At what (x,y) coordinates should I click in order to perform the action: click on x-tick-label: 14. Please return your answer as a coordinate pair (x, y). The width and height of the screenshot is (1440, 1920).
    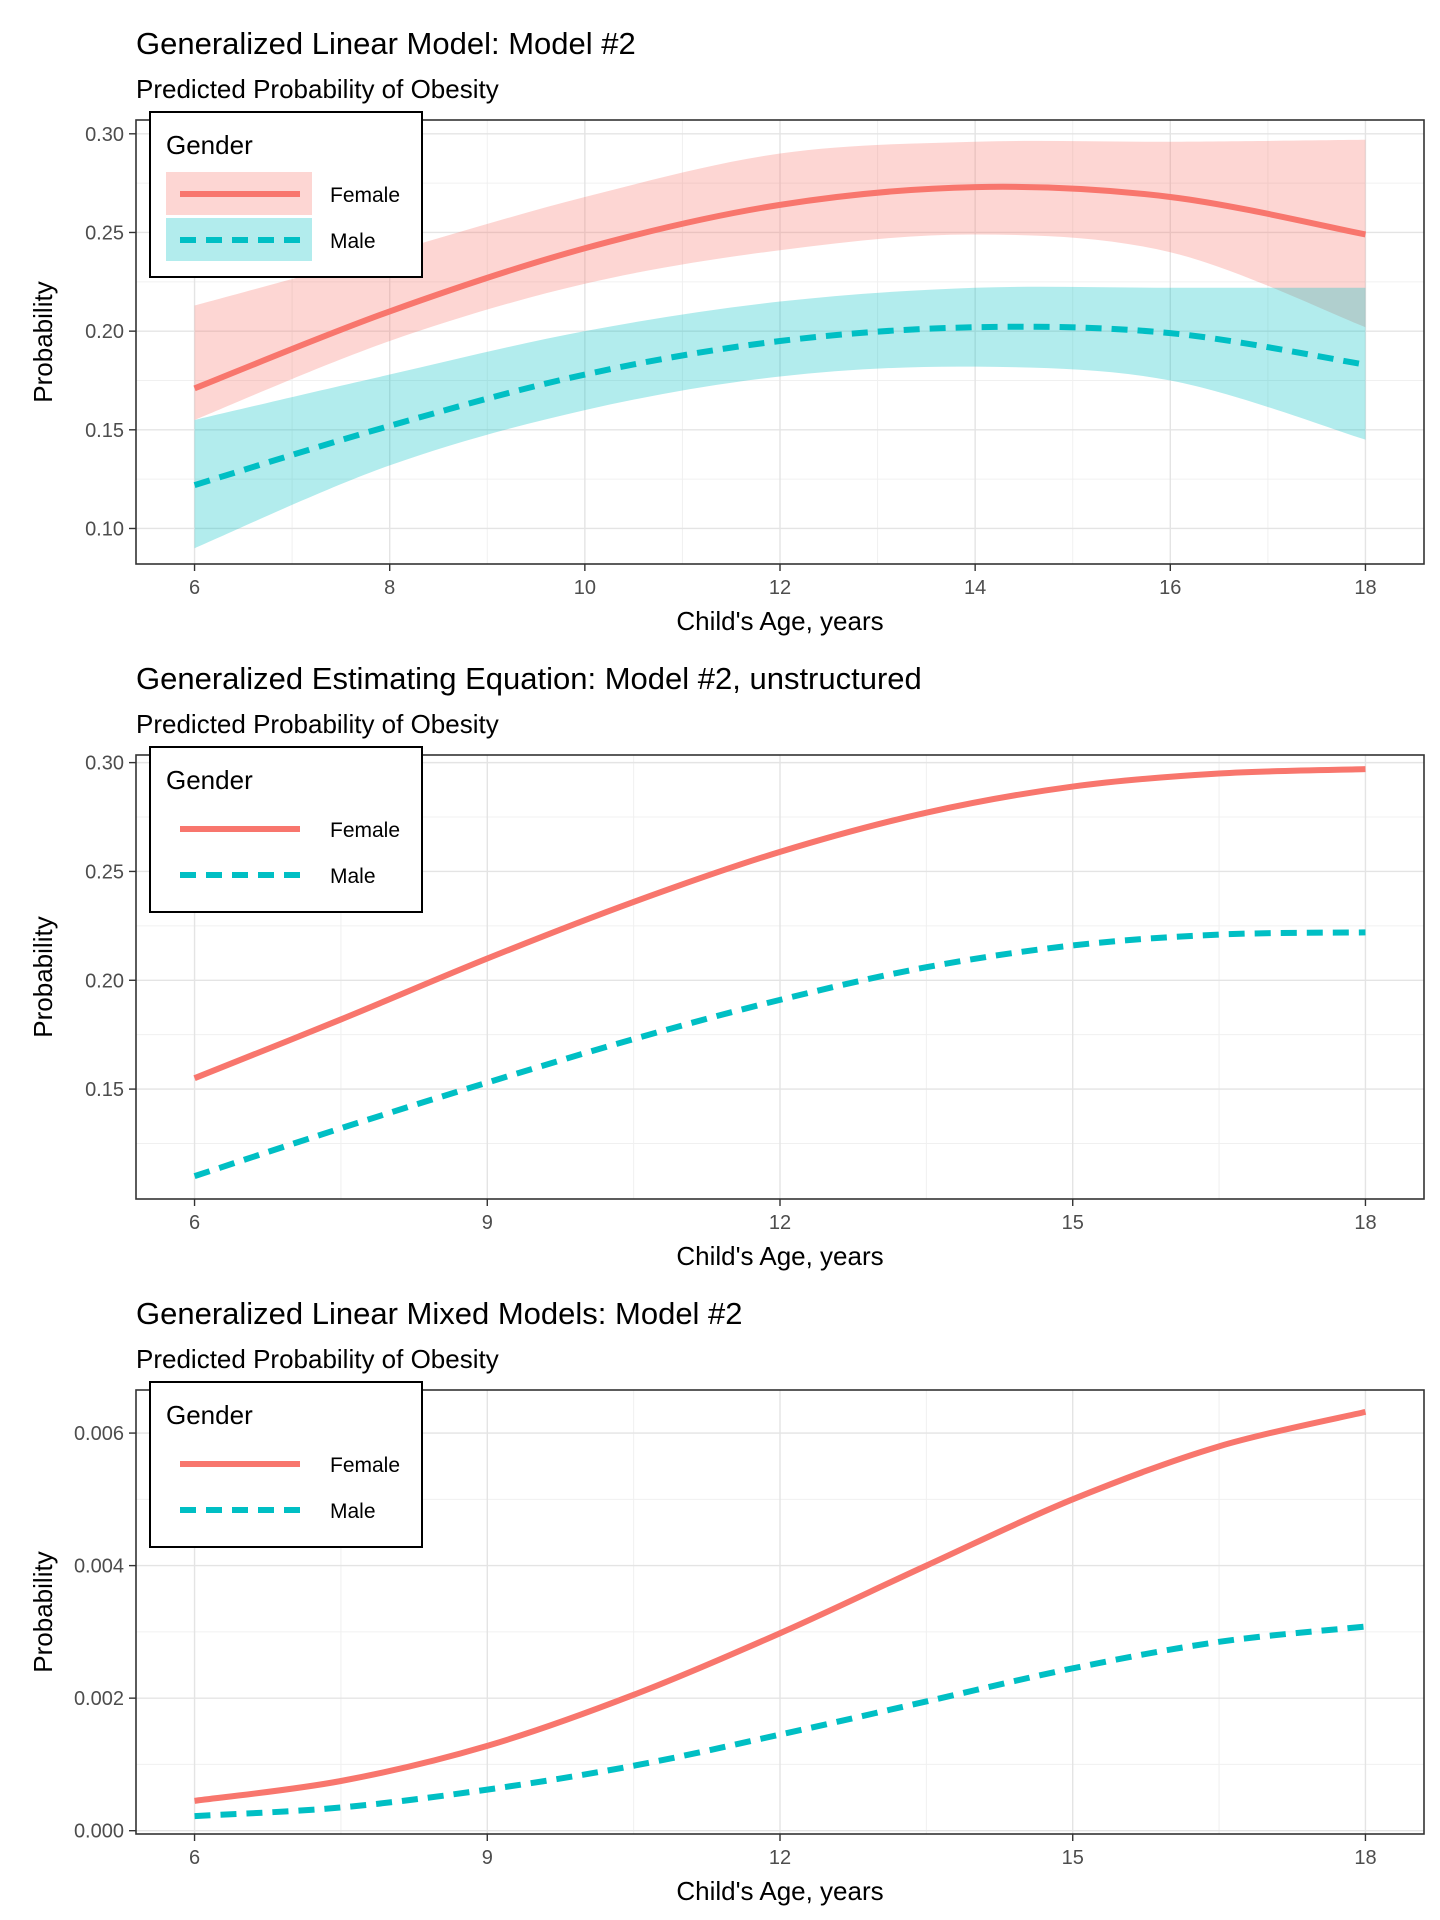
    Looking at the image, I should click on (975, 588).